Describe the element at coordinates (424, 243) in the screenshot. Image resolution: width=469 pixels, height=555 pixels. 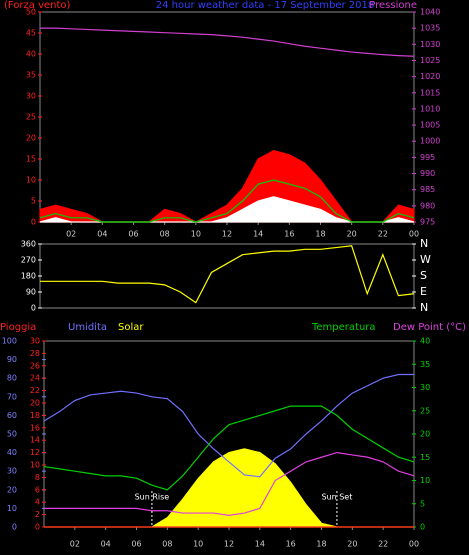
I see `y2-tick-label: N` at that location.